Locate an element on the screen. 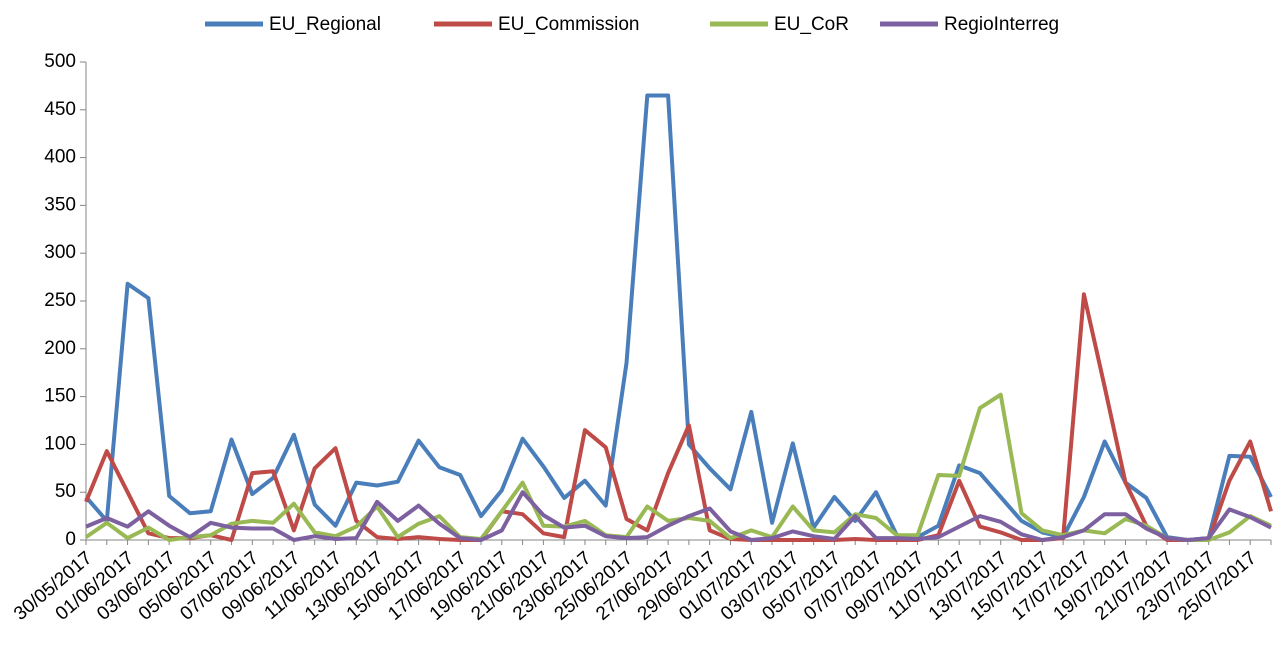 The image size is (1273, 664). y-tick-label: 50 is located at coordinates (65, 491).